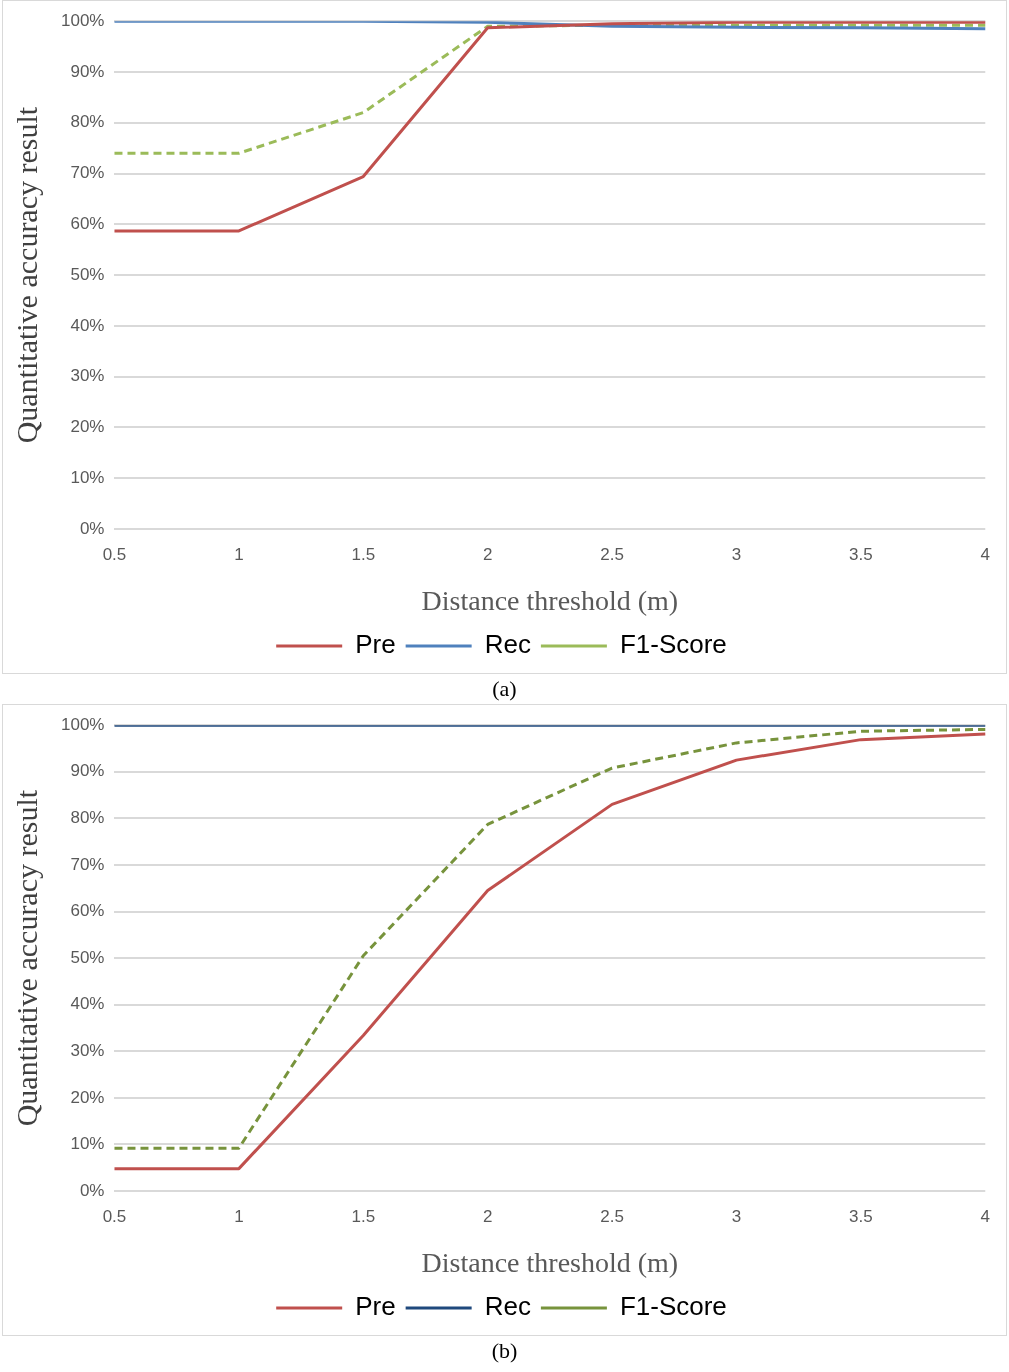 The width and height of the screenshot is (1009, 1372). Describe the element at coordinates (504, 1351) in the screenshot. I see `text: (b)` at that location.